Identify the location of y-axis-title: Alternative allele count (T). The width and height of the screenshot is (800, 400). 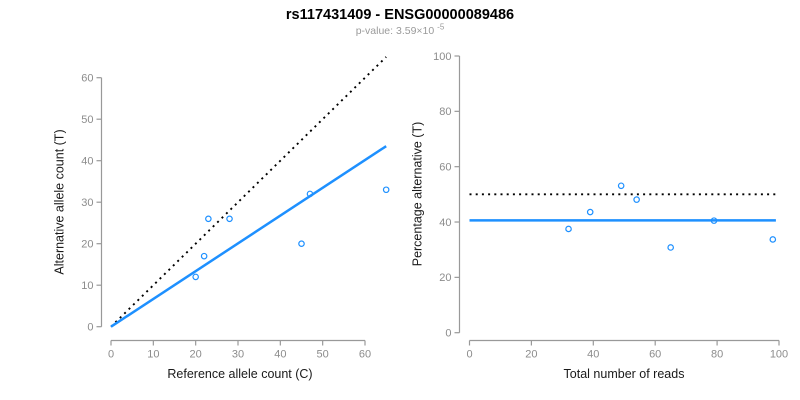
(60, 201).